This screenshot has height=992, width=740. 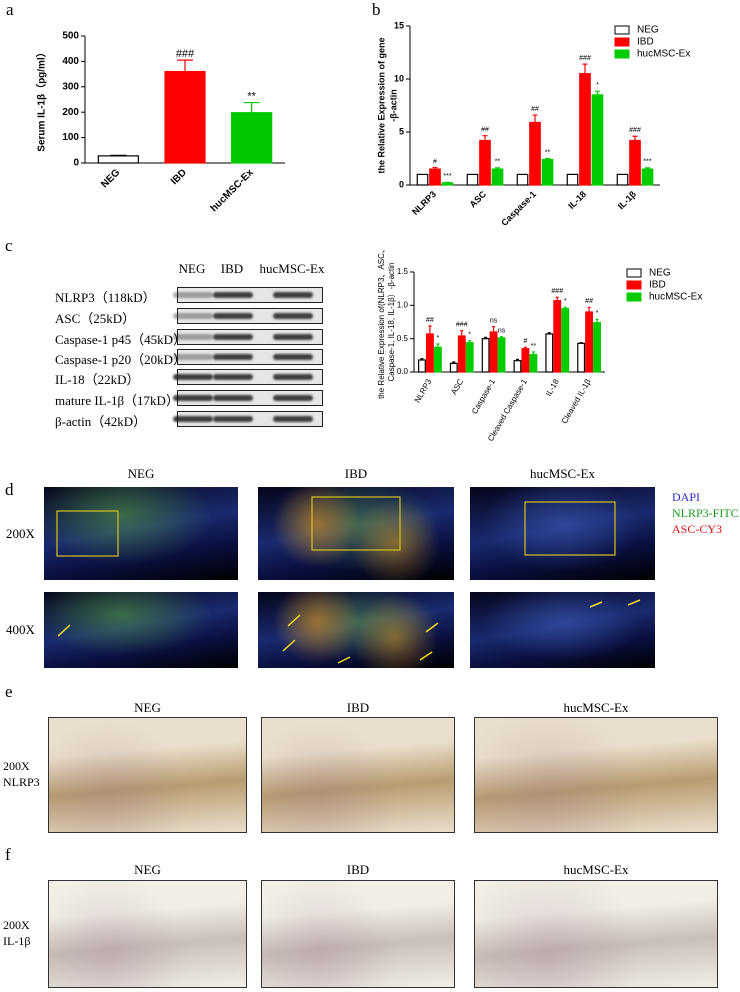 What do you see at coordinates (399, 25) in the screenshot?
I see `y-tick-label: 15` at bounding box center [399, 25].